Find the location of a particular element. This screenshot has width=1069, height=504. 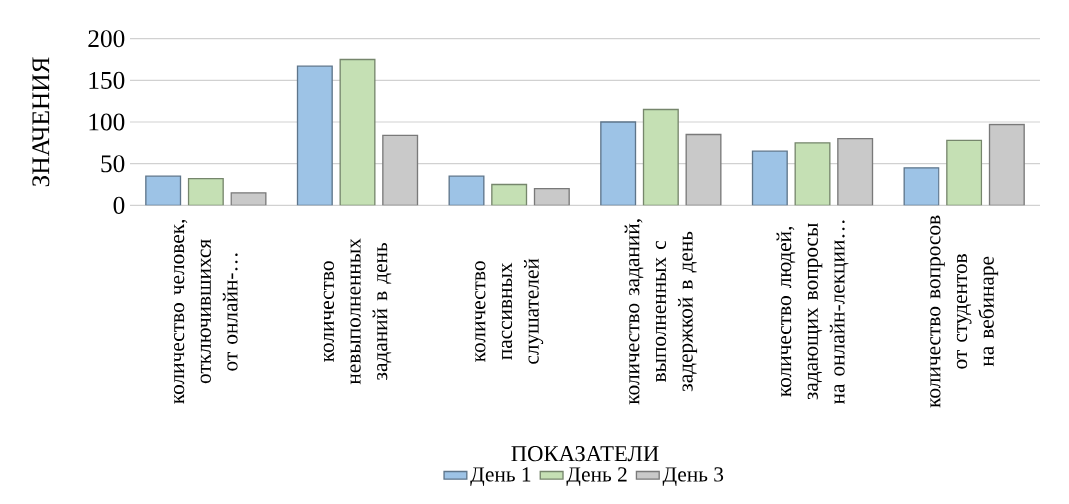

legend-label: День 2 is located at coordinates (596, 476).